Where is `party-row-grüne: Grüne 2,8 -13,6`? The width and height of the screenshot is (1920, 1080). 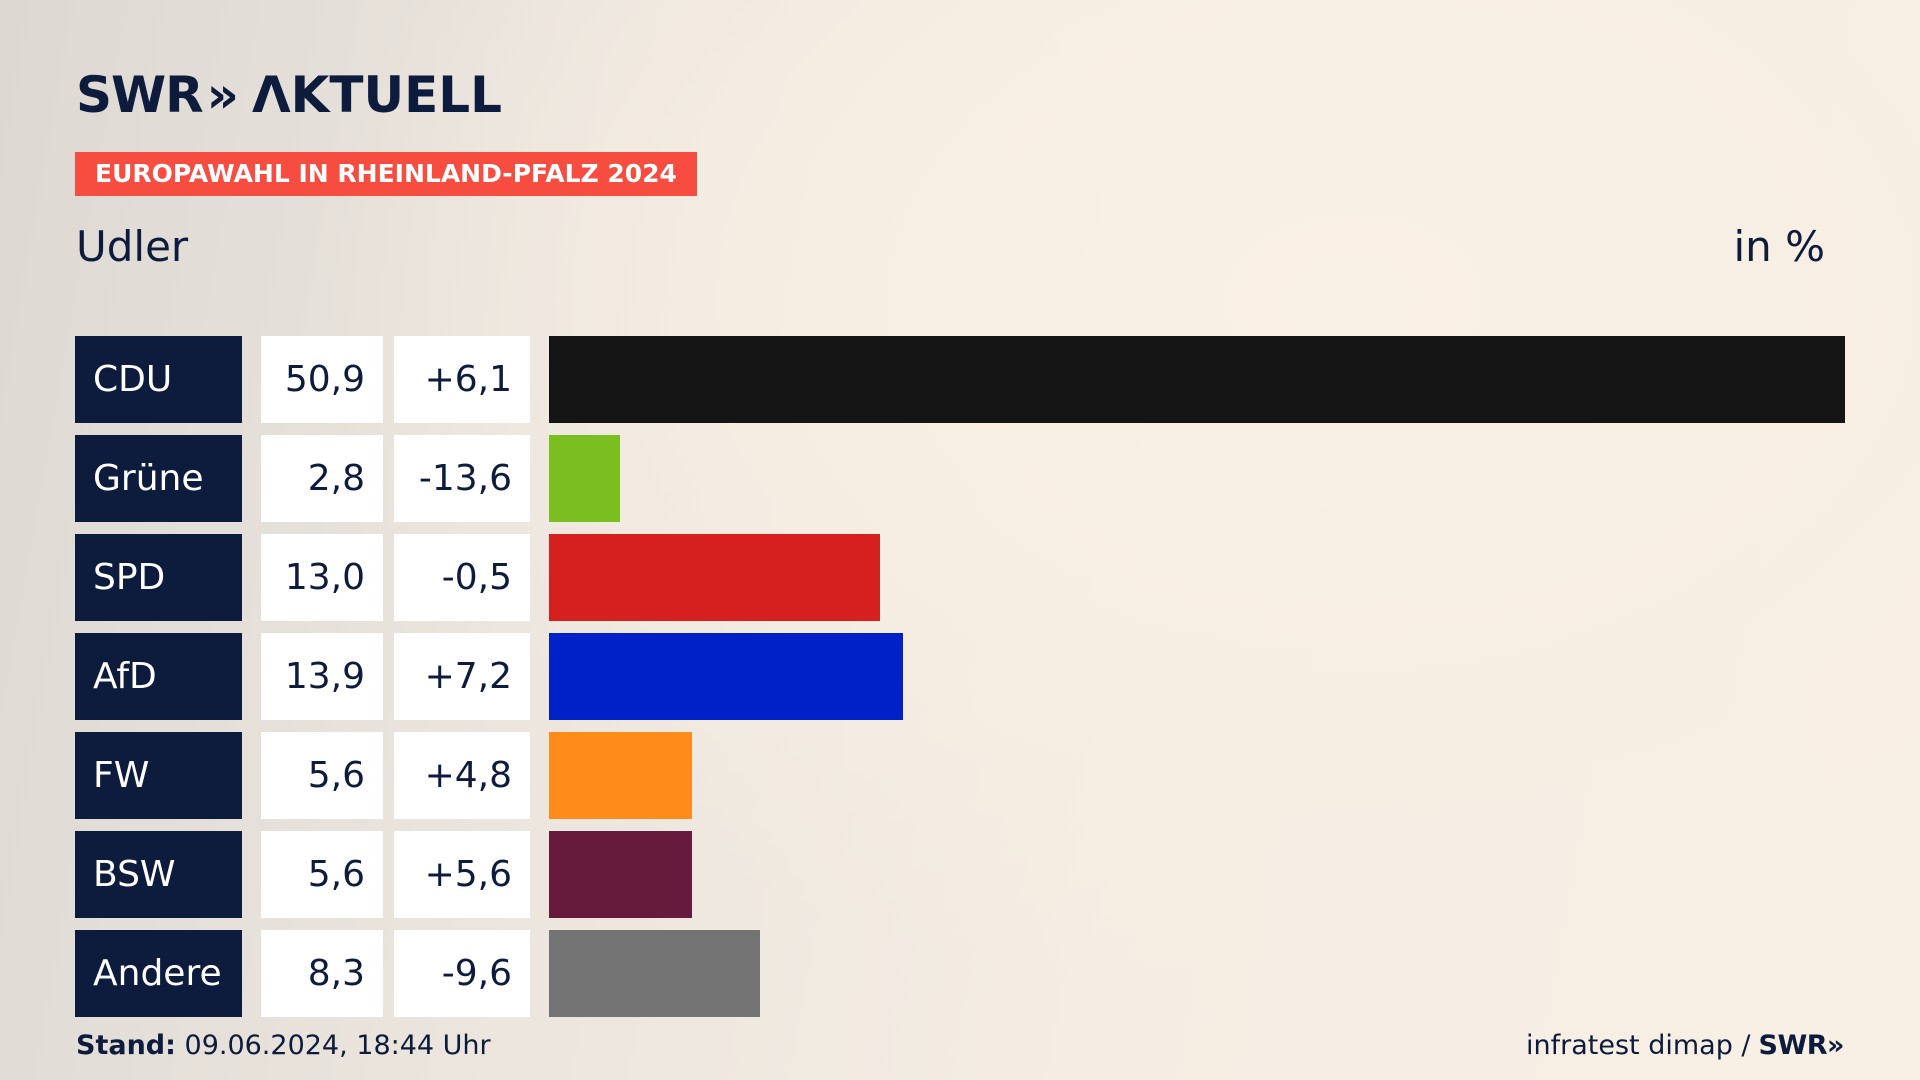
party-row-grüne: Grüne 2,8 -13,6 is located at coordinates (960, 478).